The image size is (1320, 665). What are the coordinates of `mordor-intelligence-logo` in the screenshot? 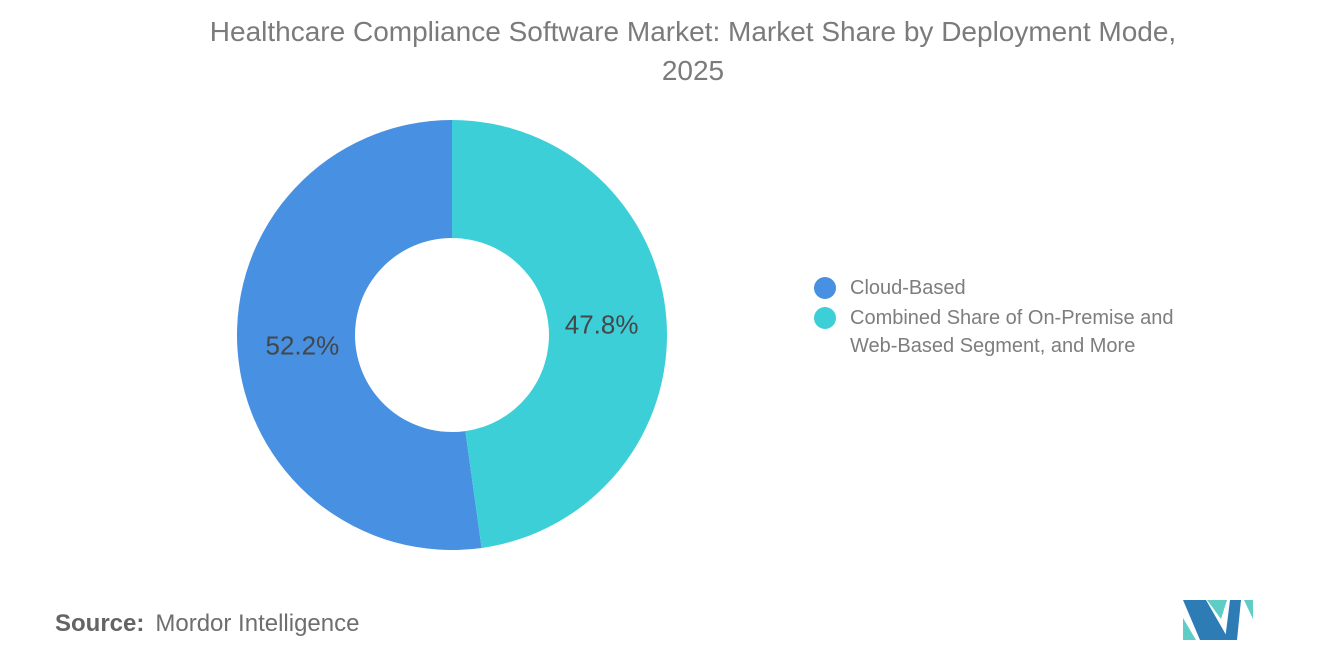 It's located at (1218, 620).